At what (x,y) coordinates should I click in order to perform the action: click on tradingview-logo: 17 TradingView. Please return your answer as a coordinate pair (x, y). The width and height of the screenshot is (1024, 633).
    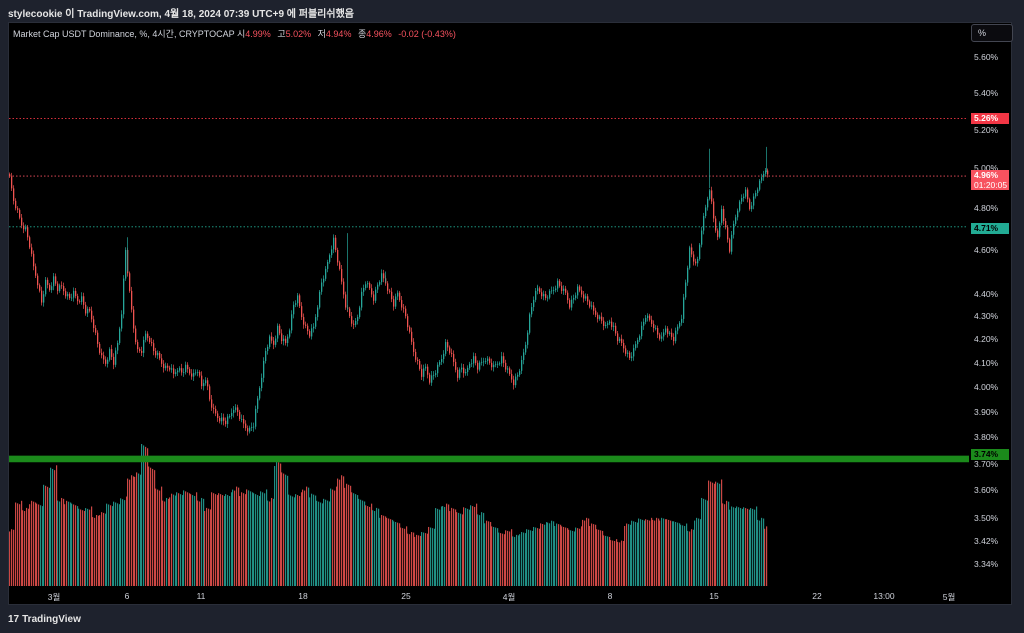
    Looking at the image, I should click on (44, 619).